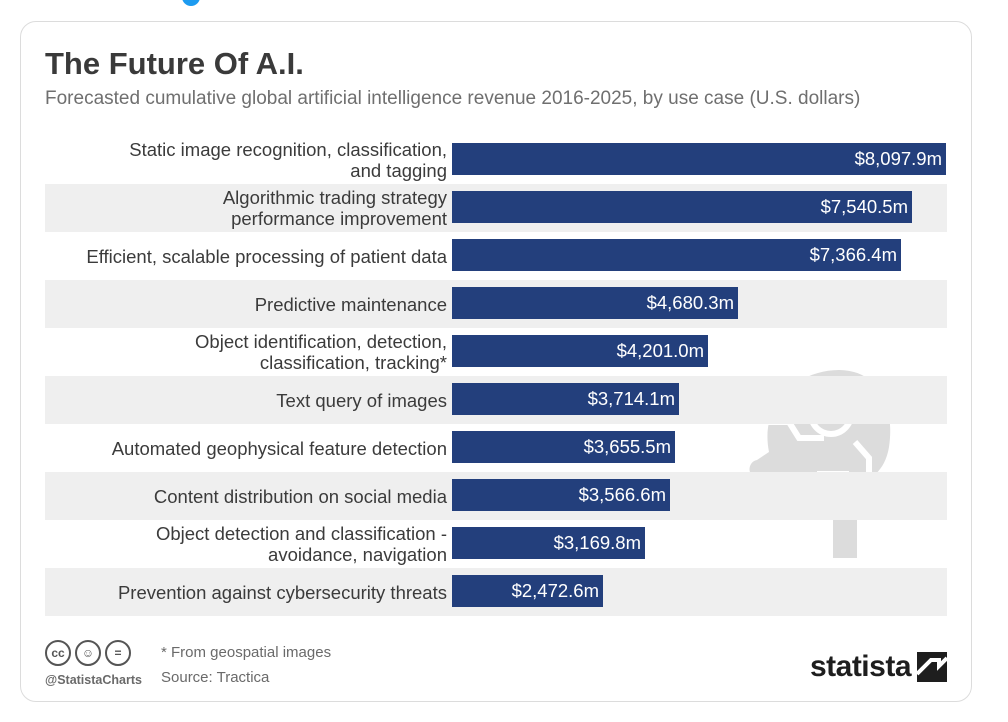 This screenshot has width=1008, height=722. What do you see at coordinates (118, 653) in the screenshot?
I see `cc-nd-icon: =` at bounding box center [118, 653].